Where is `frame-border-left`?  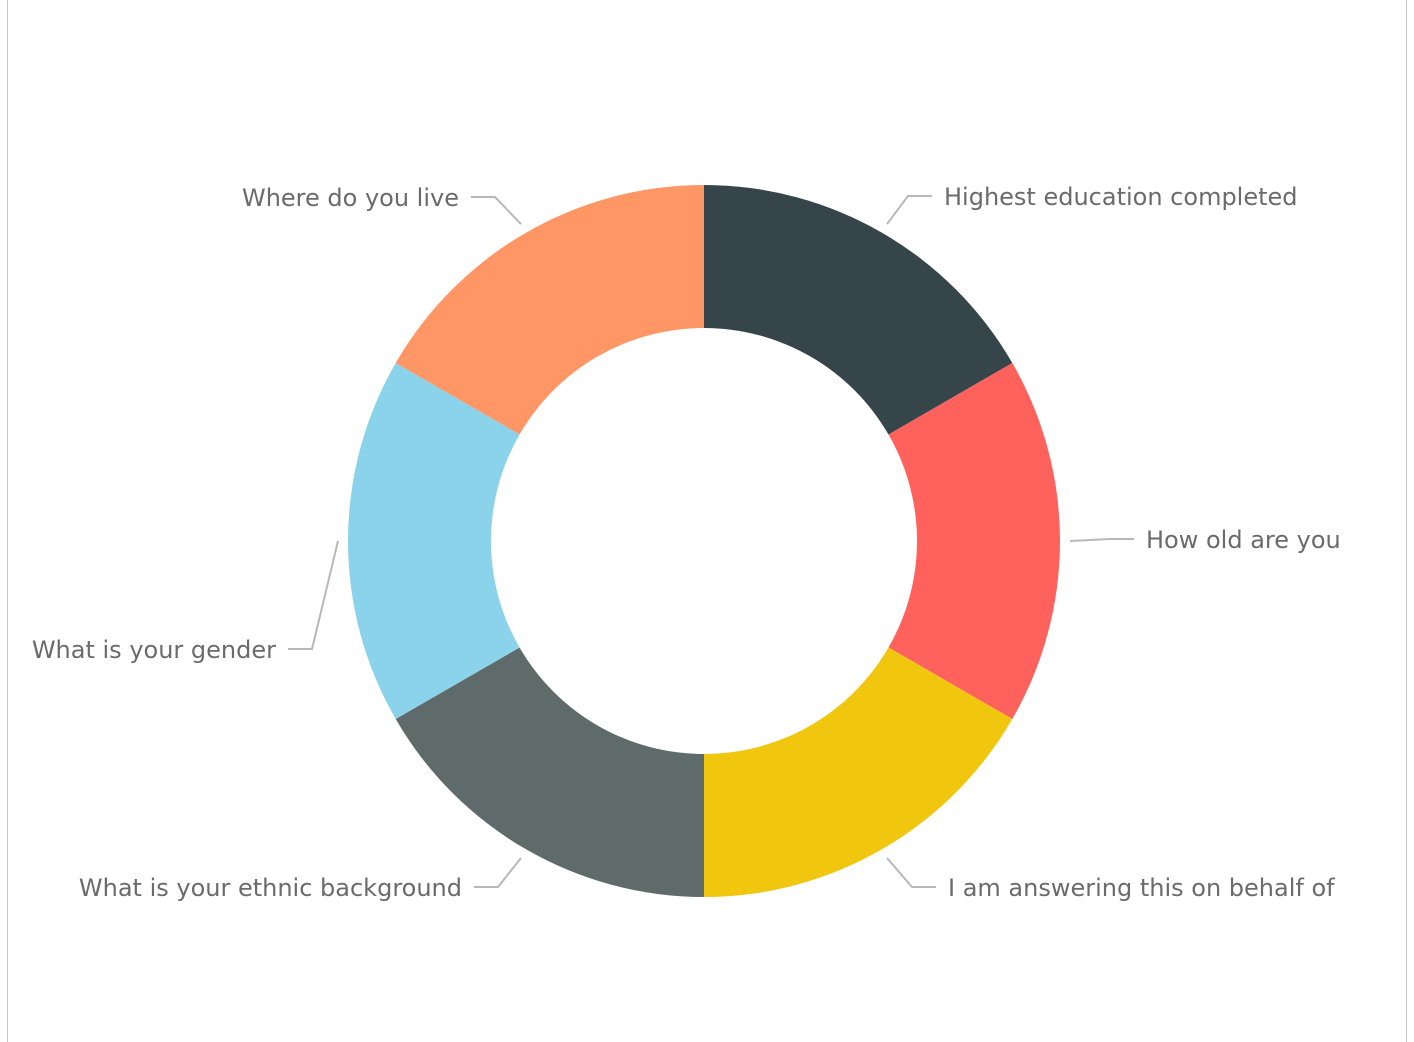 frame-border-left is located at coordinates (7, 521).